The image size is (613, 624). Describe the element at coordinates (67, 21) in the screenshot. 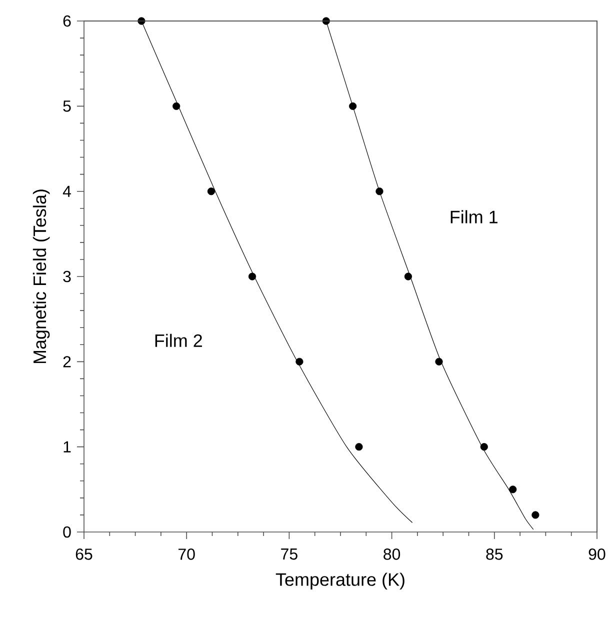

I see `y-tick-label: 6` at that location.